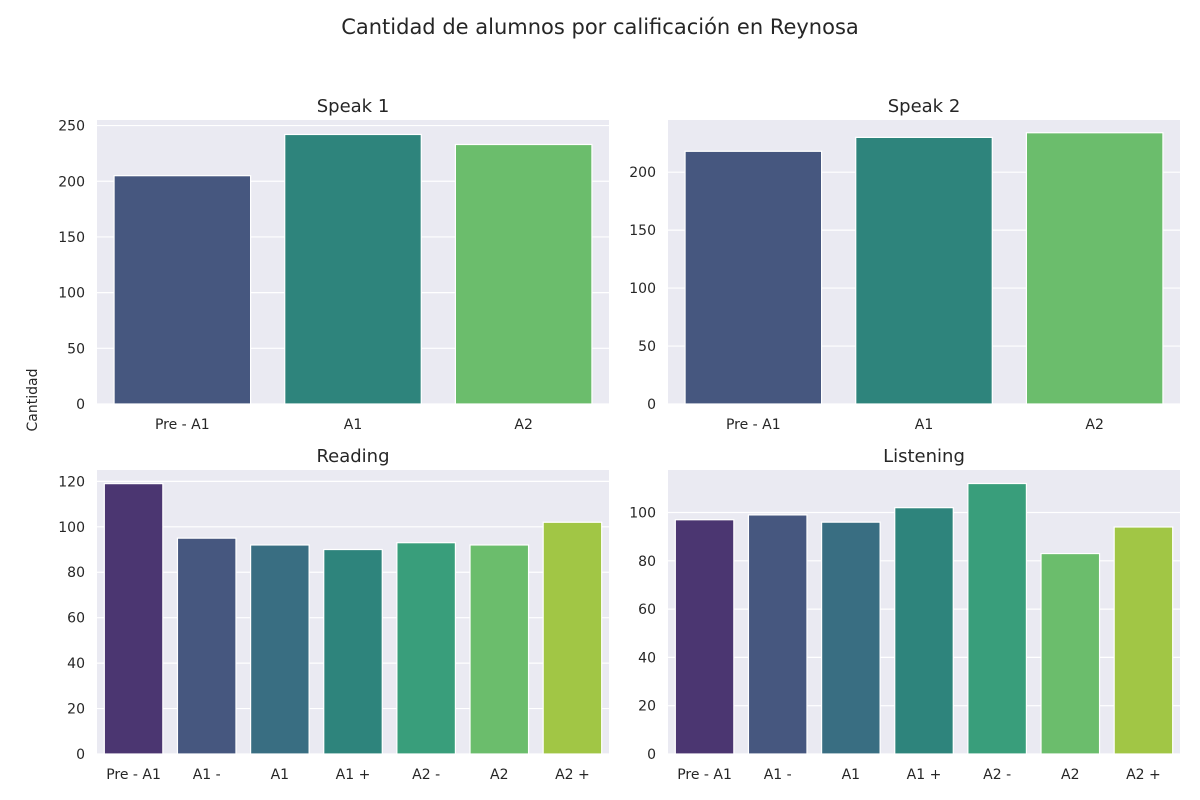  I want to click on subplot-title: Speak 1, so click(353, 106).